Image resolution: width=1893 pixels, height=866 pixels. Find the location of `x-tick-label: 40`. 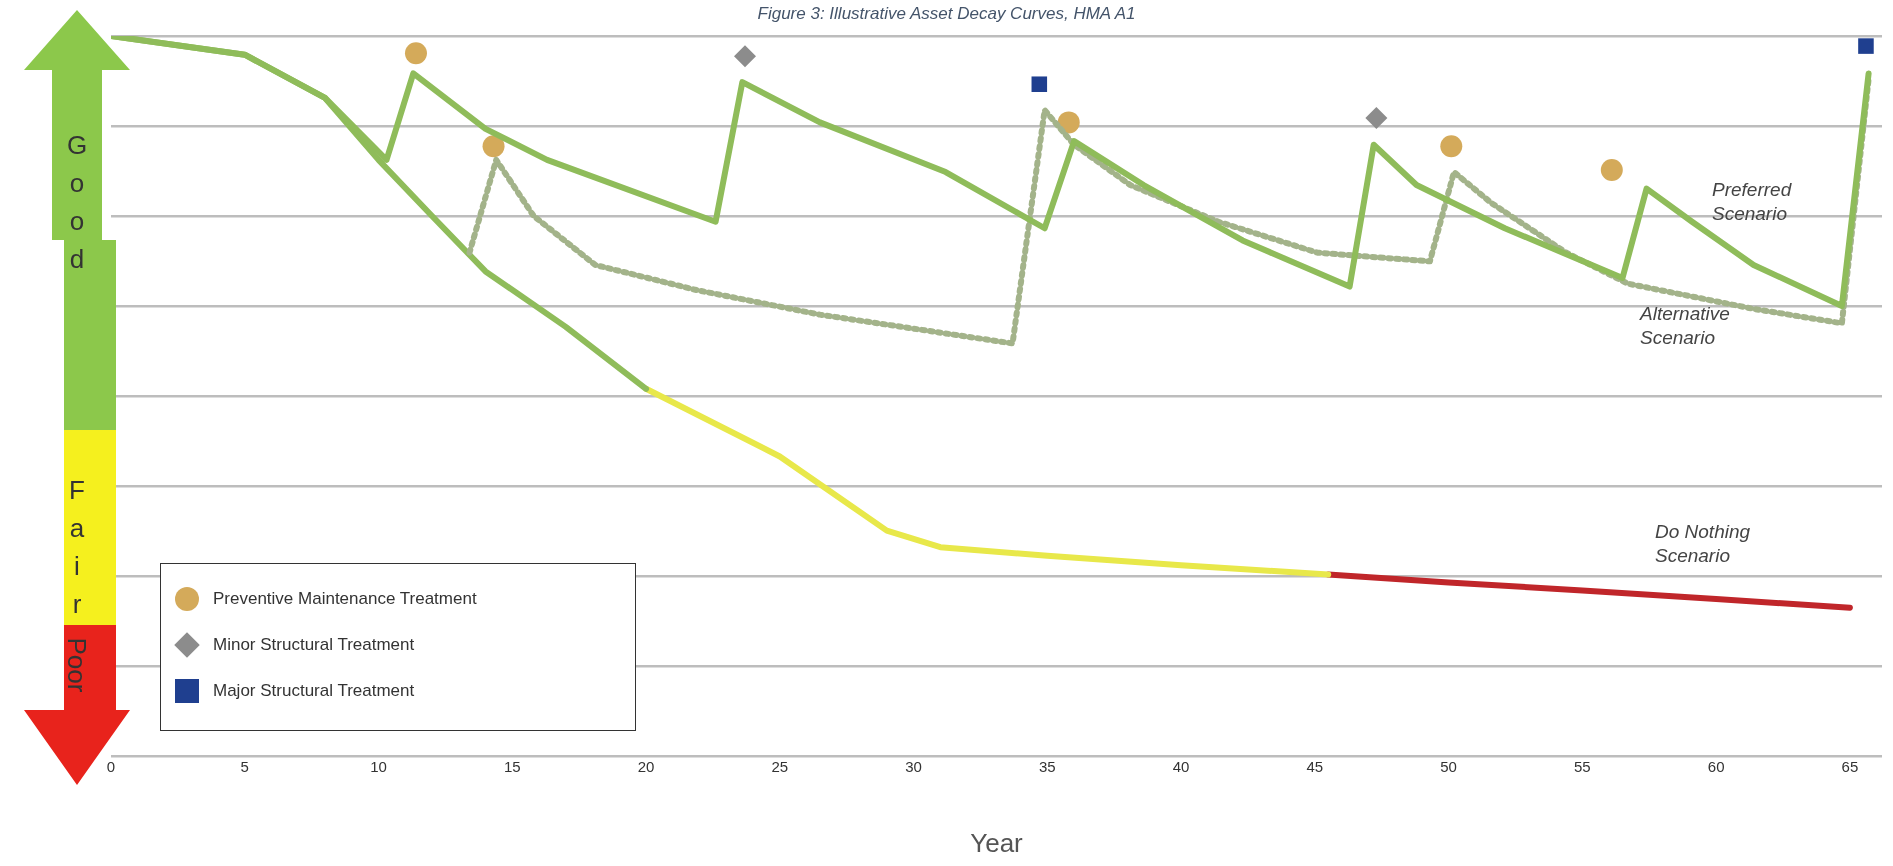

x-tick-label: 40 is located at coordinates (1181, 767).